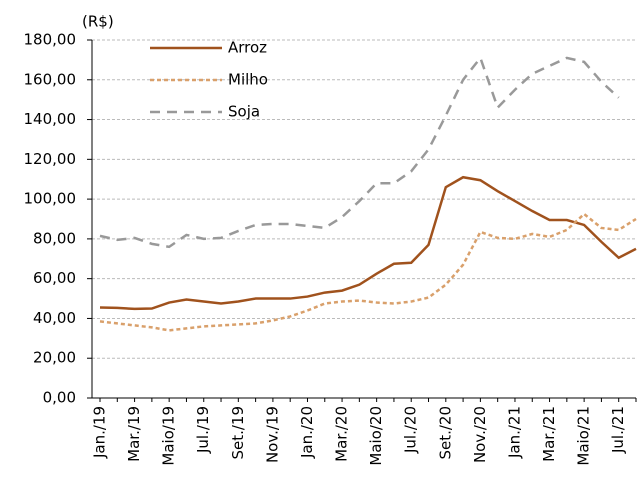 The width and height of the screenshot is (640, 486). I want to click on y-tick-label: 20,00, so click(54, 358).